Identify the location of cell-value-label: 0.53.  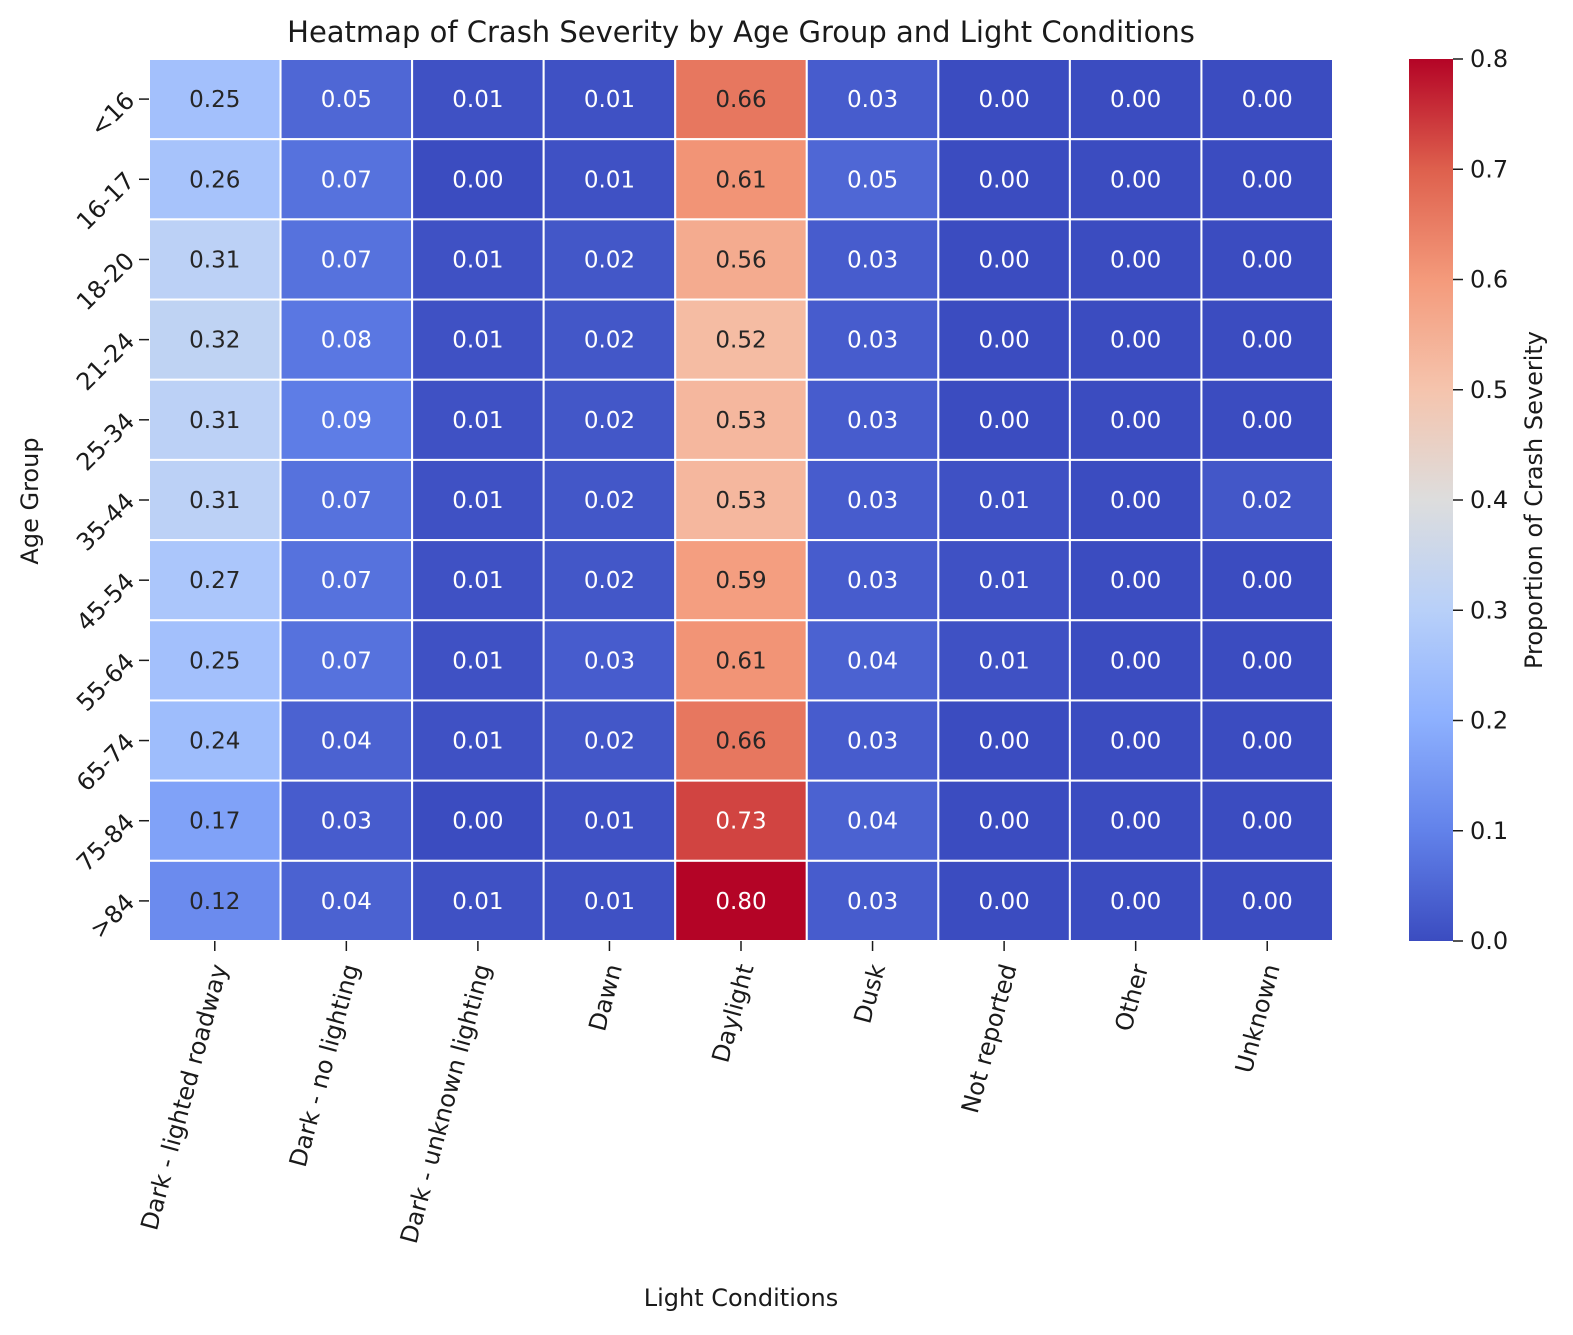
(740, 501).